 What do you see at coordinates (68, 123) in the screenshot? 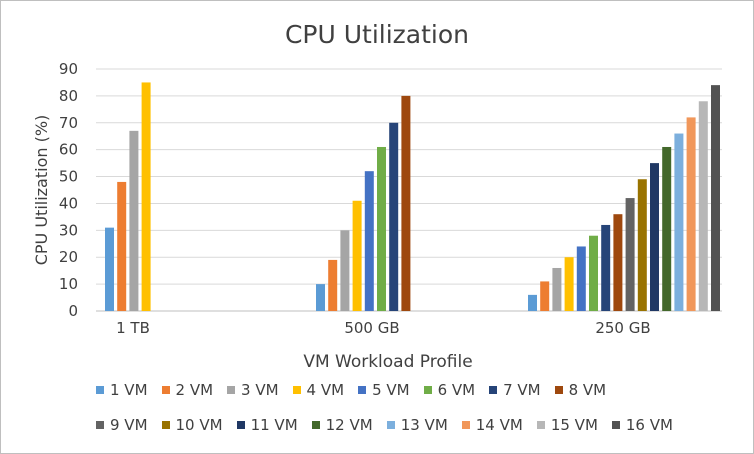
I see `y-tick-label: 70` at bounding box center [68, 123].